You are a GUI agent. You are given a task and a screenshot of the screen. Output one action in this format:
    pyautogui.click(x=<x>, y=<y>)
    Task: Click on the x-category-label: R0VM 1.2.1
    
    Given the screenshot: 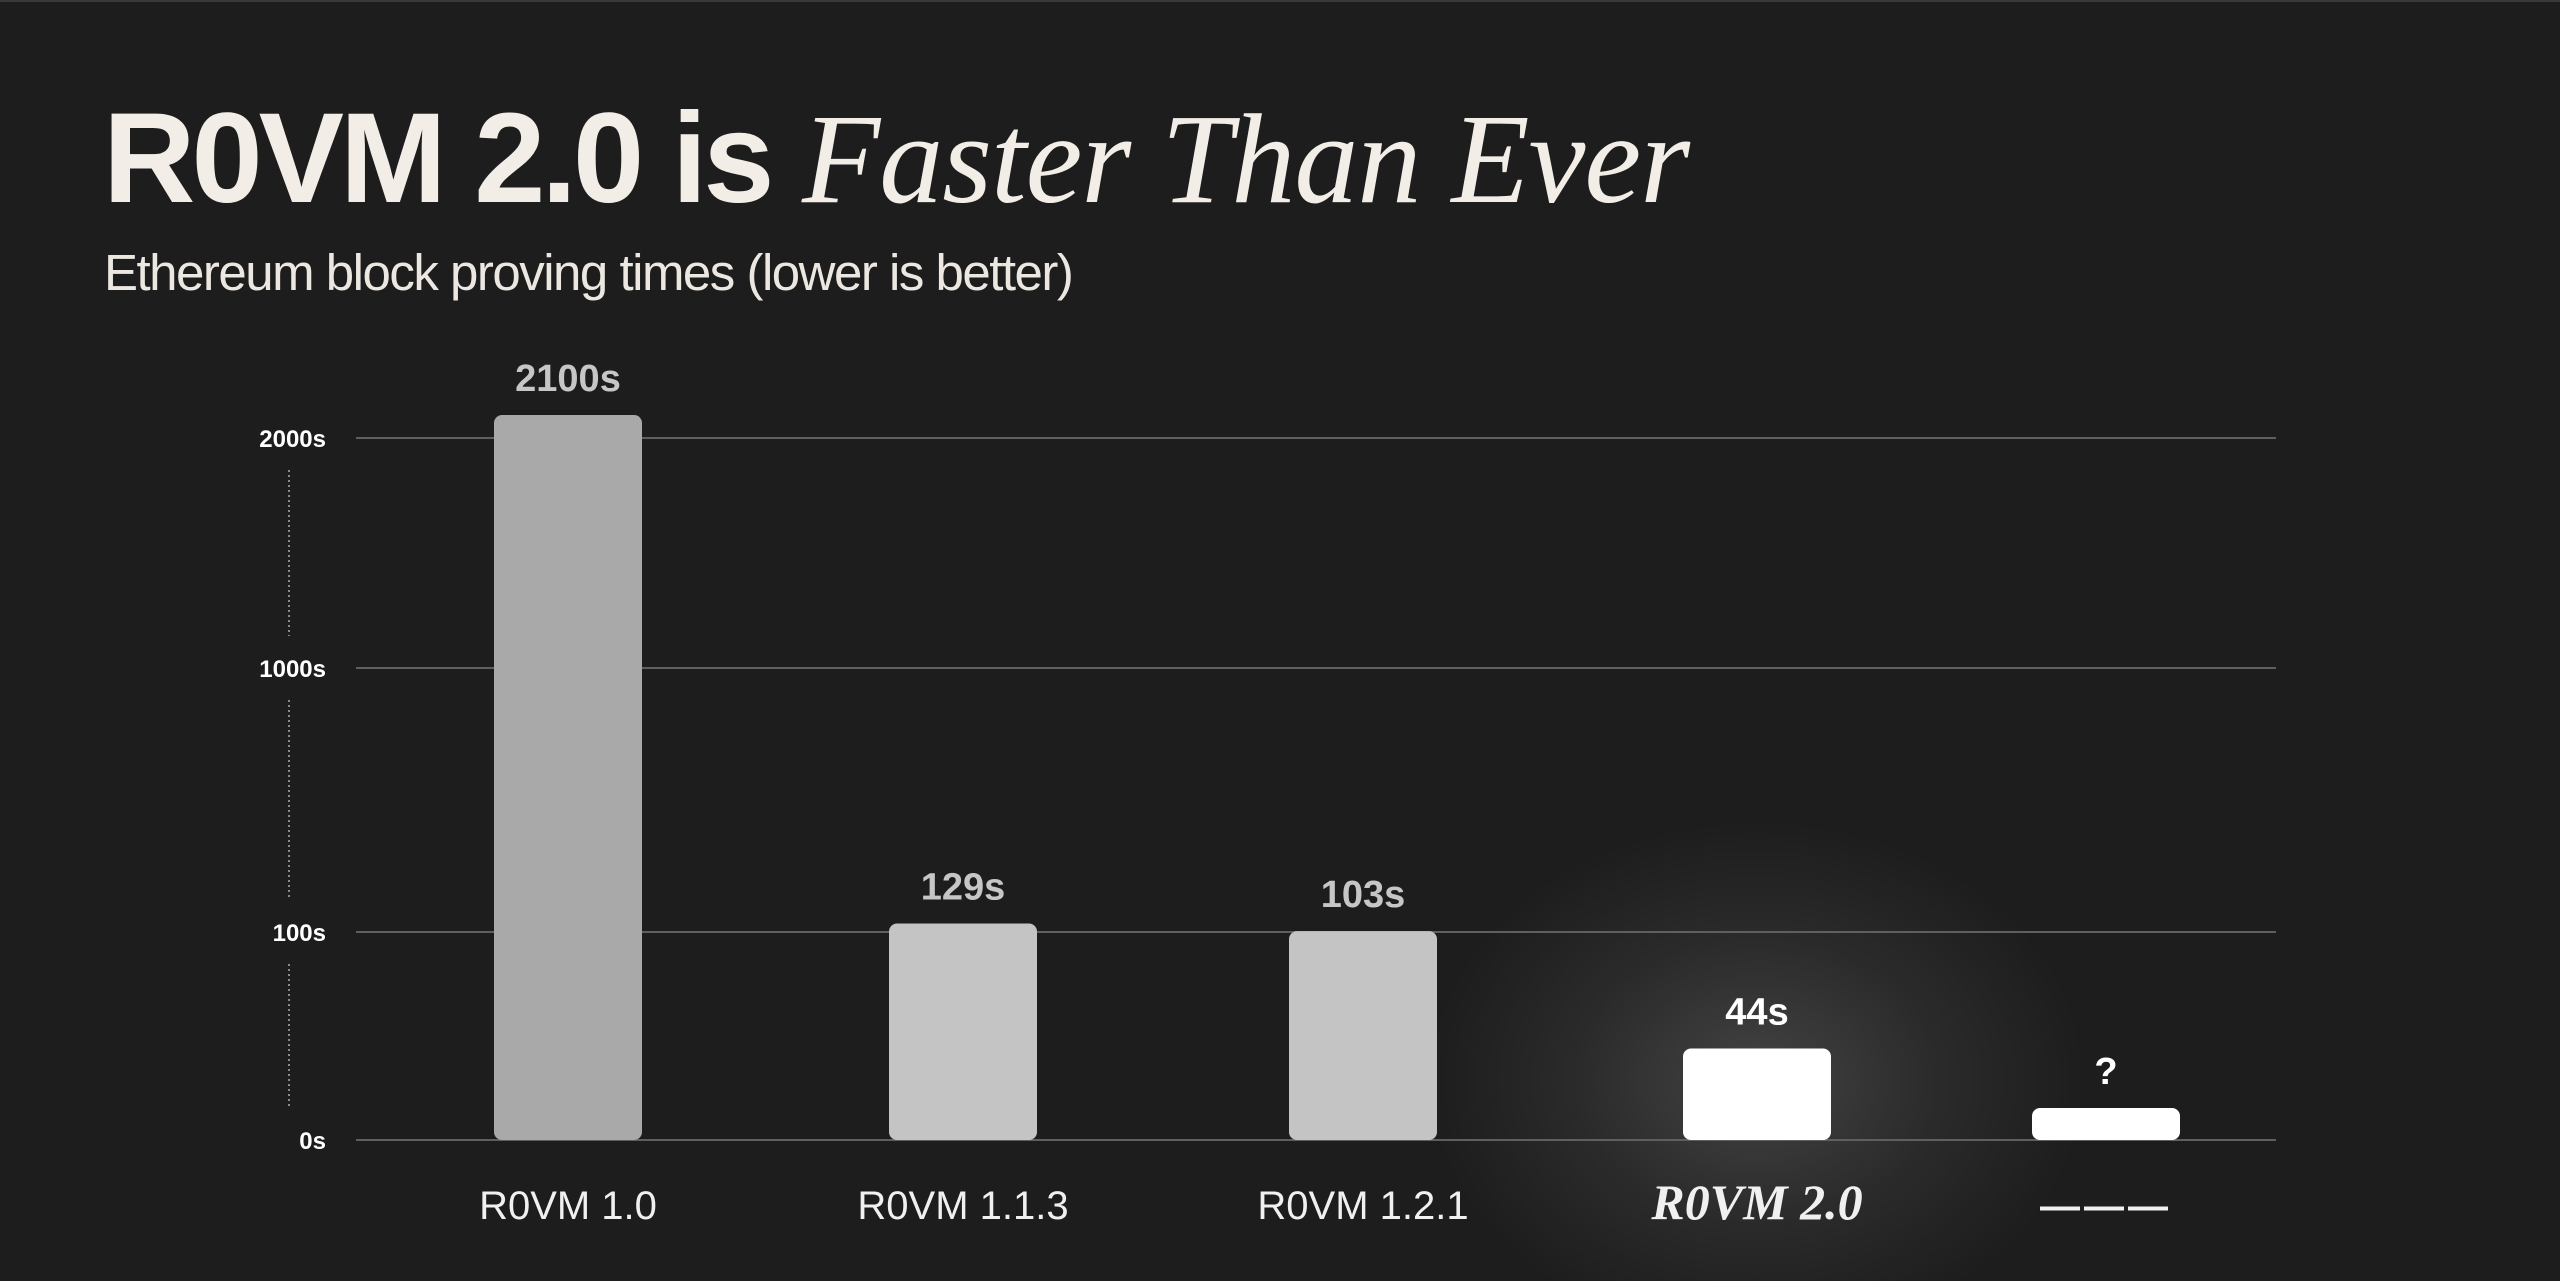 What is the action you would take?
    pyautogui.click(x=1362, y=1206)
    